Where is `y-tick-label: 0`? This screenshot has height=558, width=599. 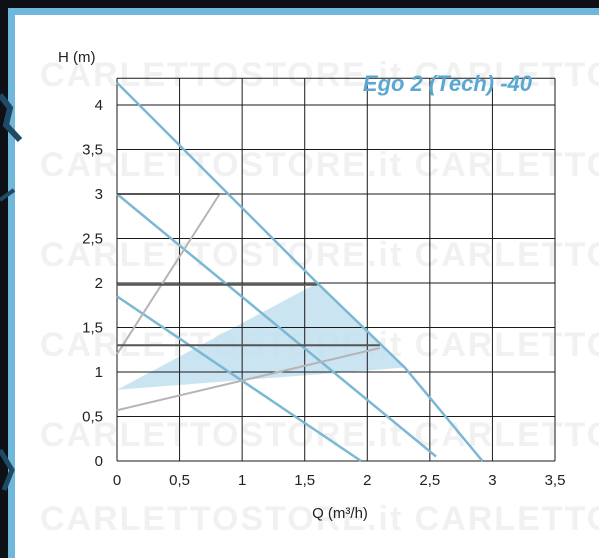
y-tick-label: 0 is located at coordinates (99, 461).